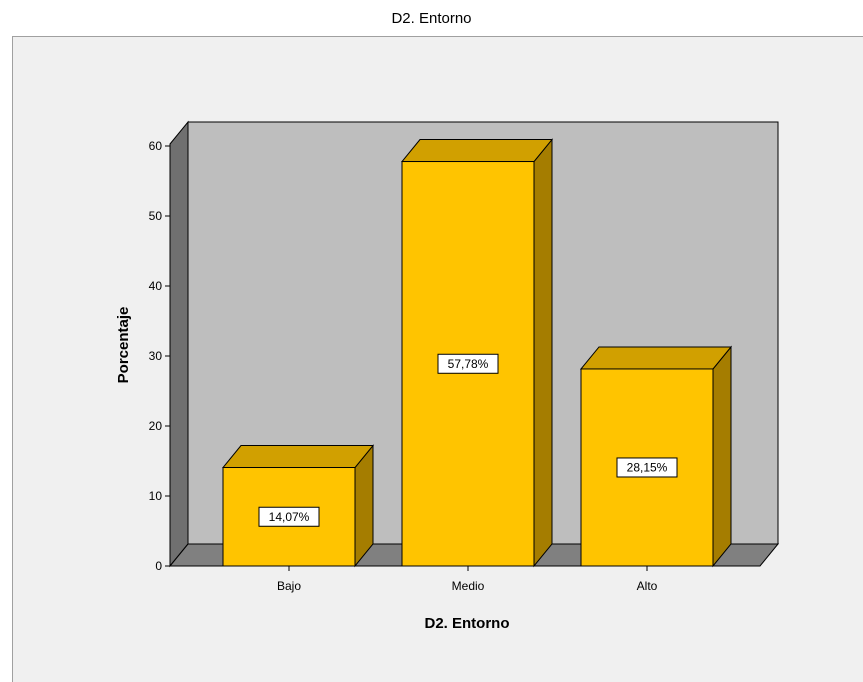 Image resolution: width=863 pixels, height=682 pixels. What do you see at coordinates (468, 364) in the screenshot?
I see `data-label: 57,78%` at bounding box center [468, 364].